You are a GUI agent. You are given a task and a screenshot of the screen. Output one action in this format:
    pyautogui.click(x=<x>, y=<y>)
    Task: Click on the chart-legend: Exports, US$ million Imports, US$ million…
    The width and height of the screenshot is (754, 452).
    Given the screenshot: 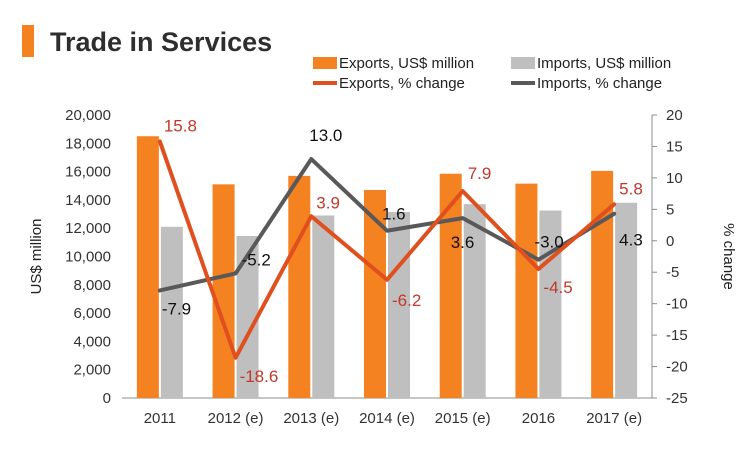 What is the action you would take?
    pyautogui.click(x=492, y=73)
    